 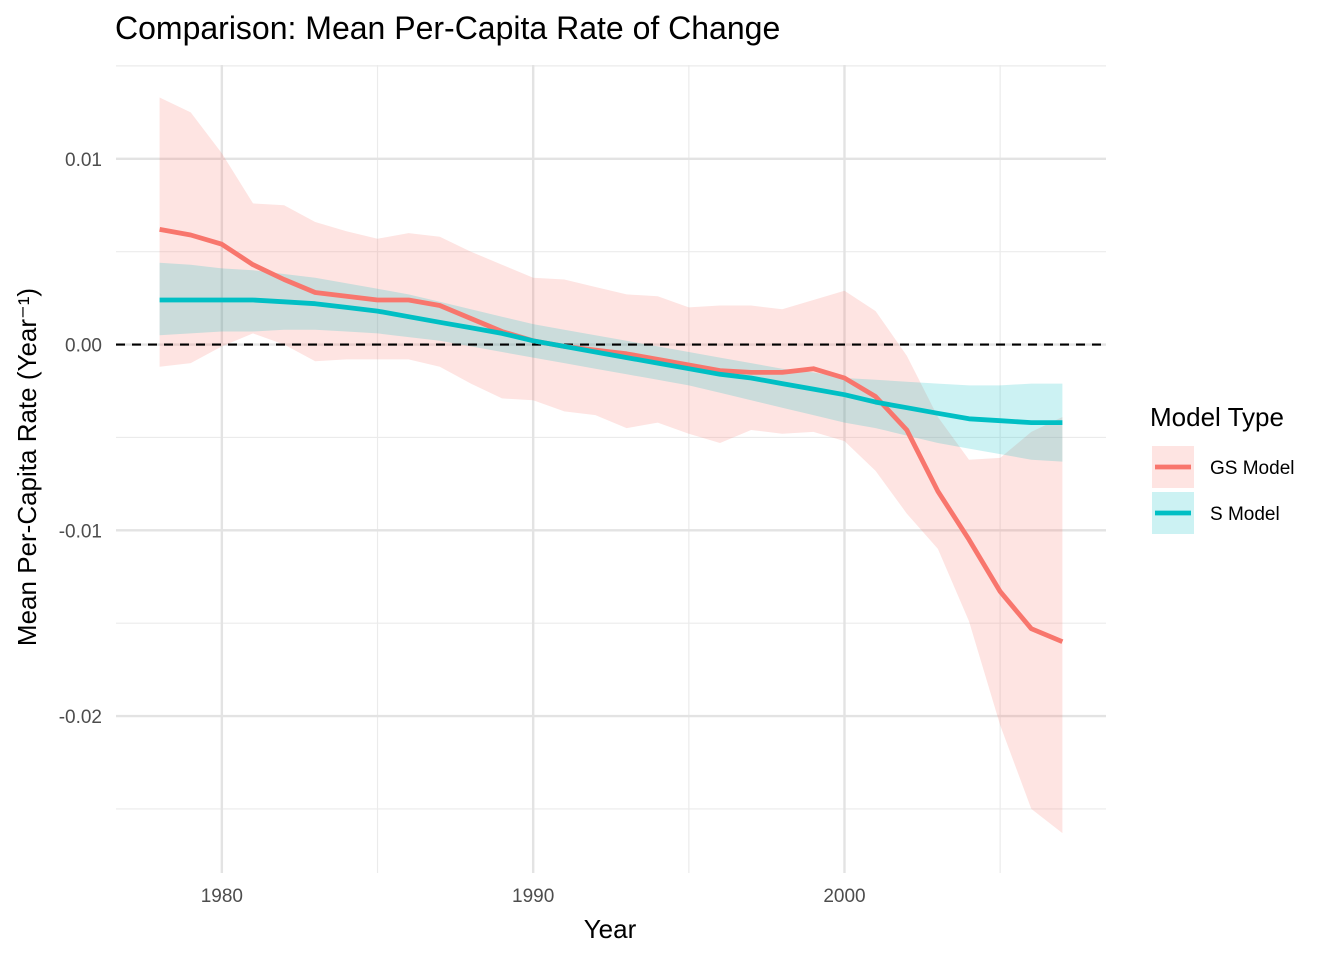 I want to click on y-axis-title: Mean Per-Capita Rate (Year⁻¹), so click(x=27, y=467).